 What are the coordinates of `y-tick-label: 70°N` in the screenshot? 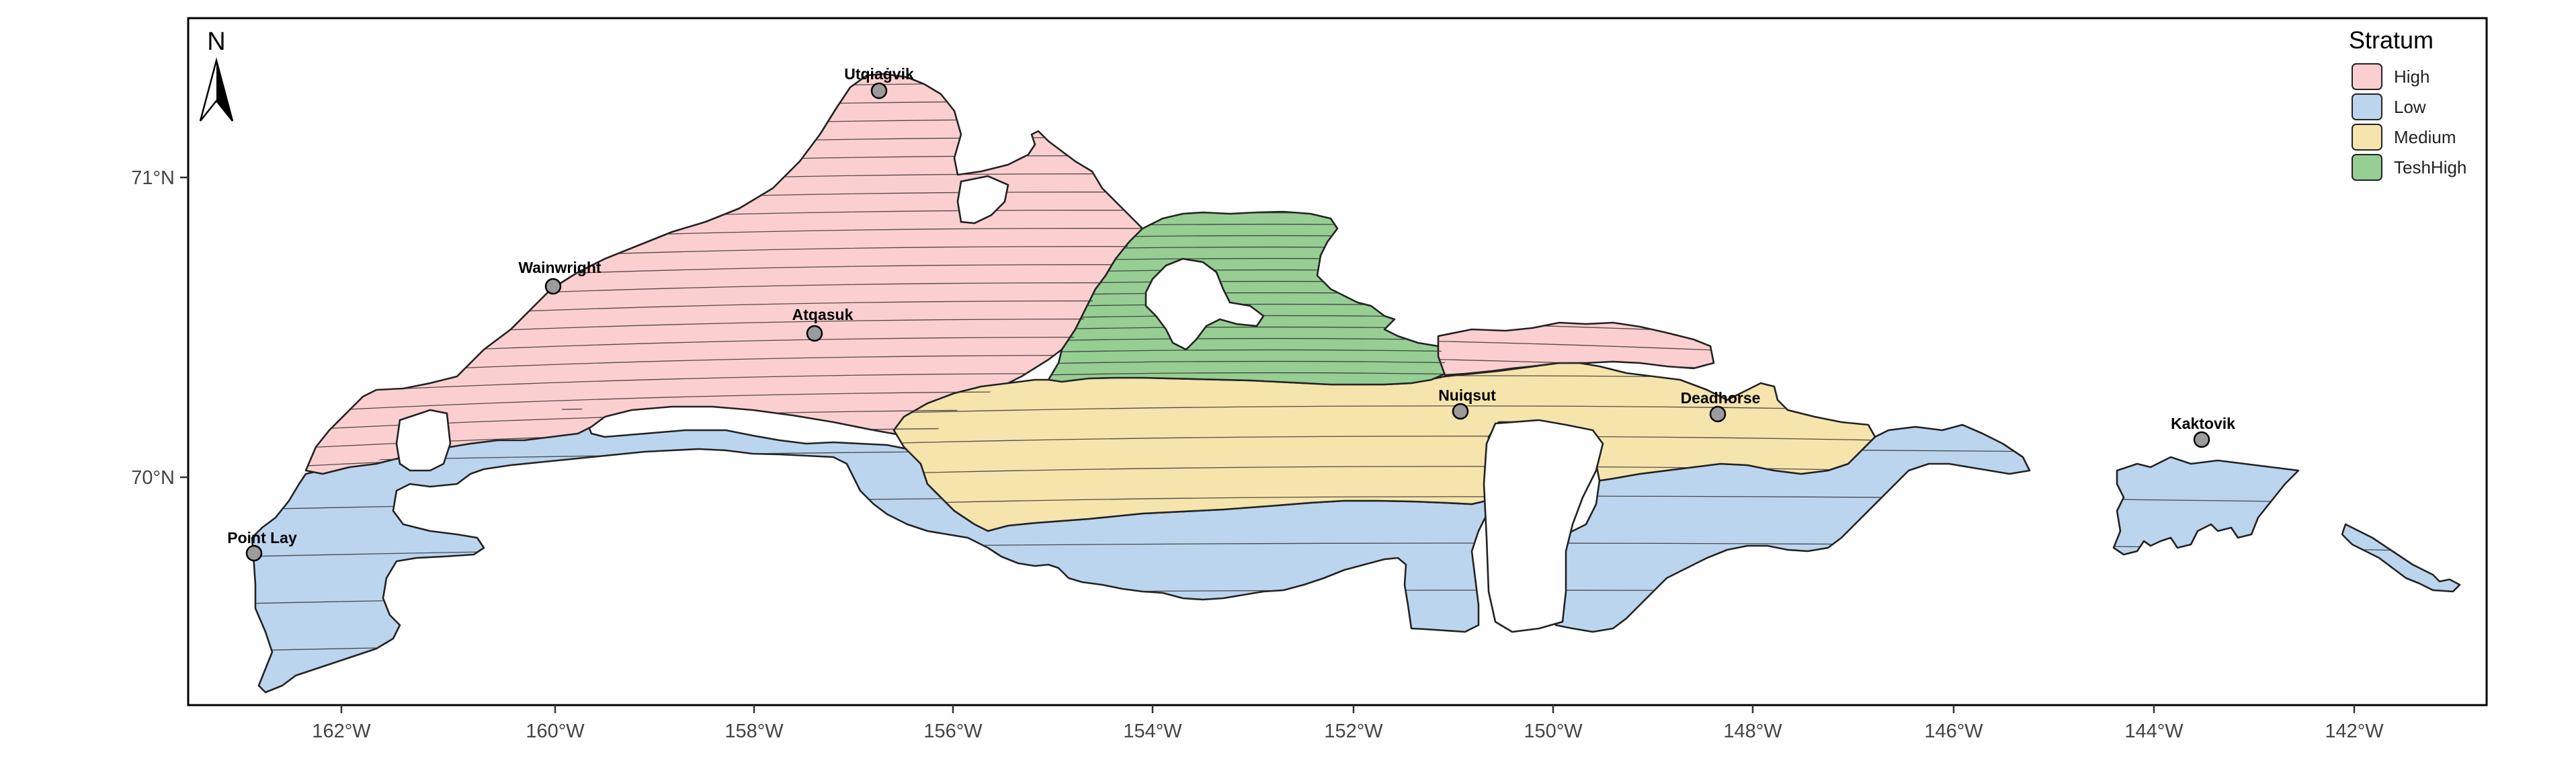 It's located at (153, 478).